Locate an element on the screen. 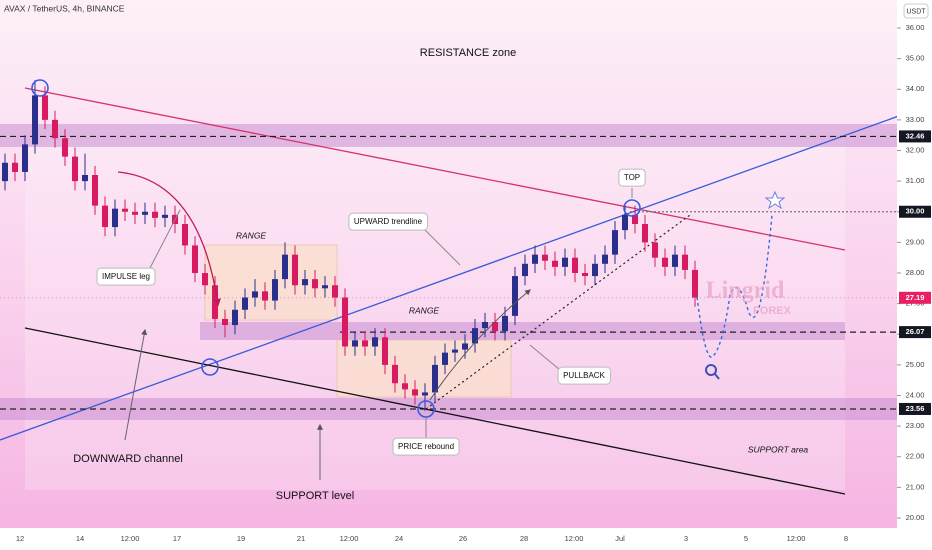 Image resolution: width=932 pixels, height=550 pixels. unit-label: USDT is located at coordinates (916, 11).